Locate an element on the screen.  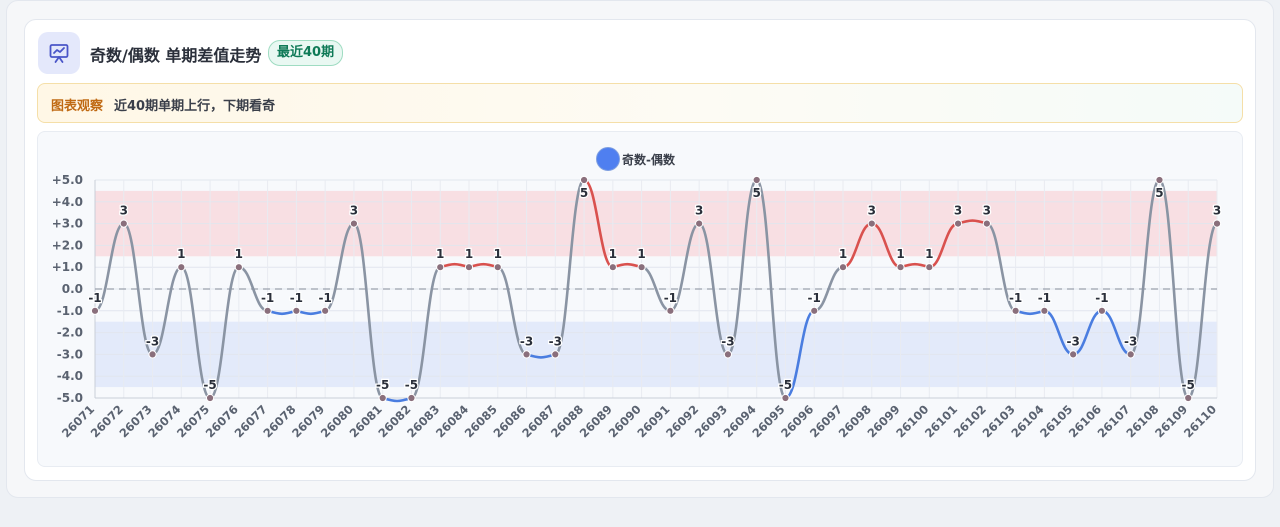
page-title: 奇数/偶数 单期差值走势 is located at coordinates (176, 55).